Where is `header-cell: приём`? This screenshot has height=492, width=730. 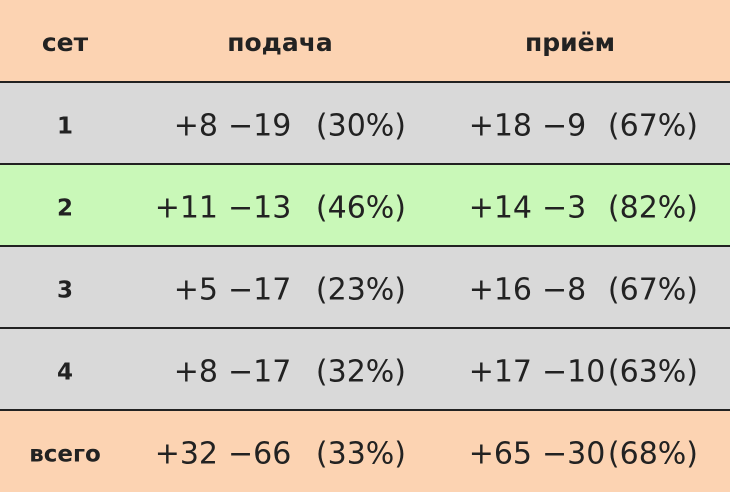 header-cell: приём is located at coordinates (570, 42).